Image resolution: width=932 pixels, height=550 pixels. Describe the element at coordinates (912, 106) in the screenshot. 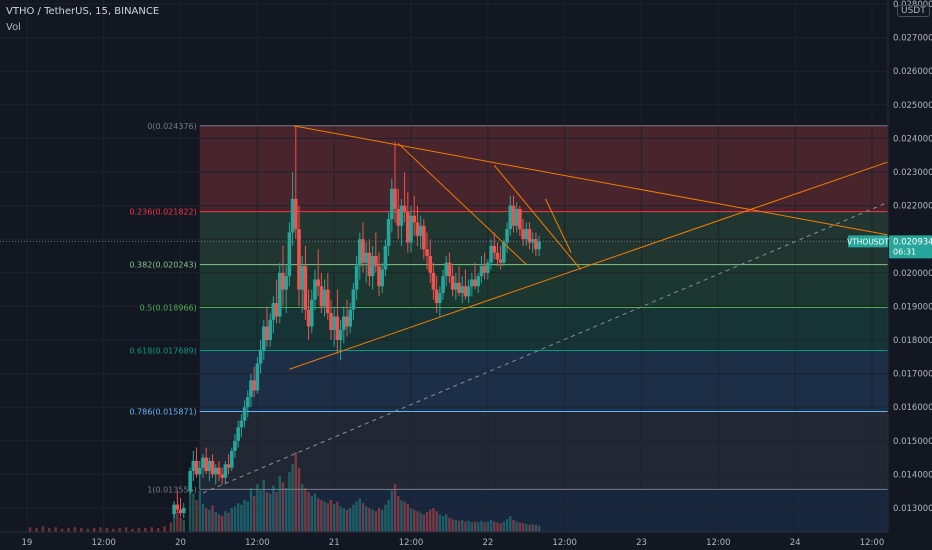

I see `price-tick-label: 0.025000` at that location.